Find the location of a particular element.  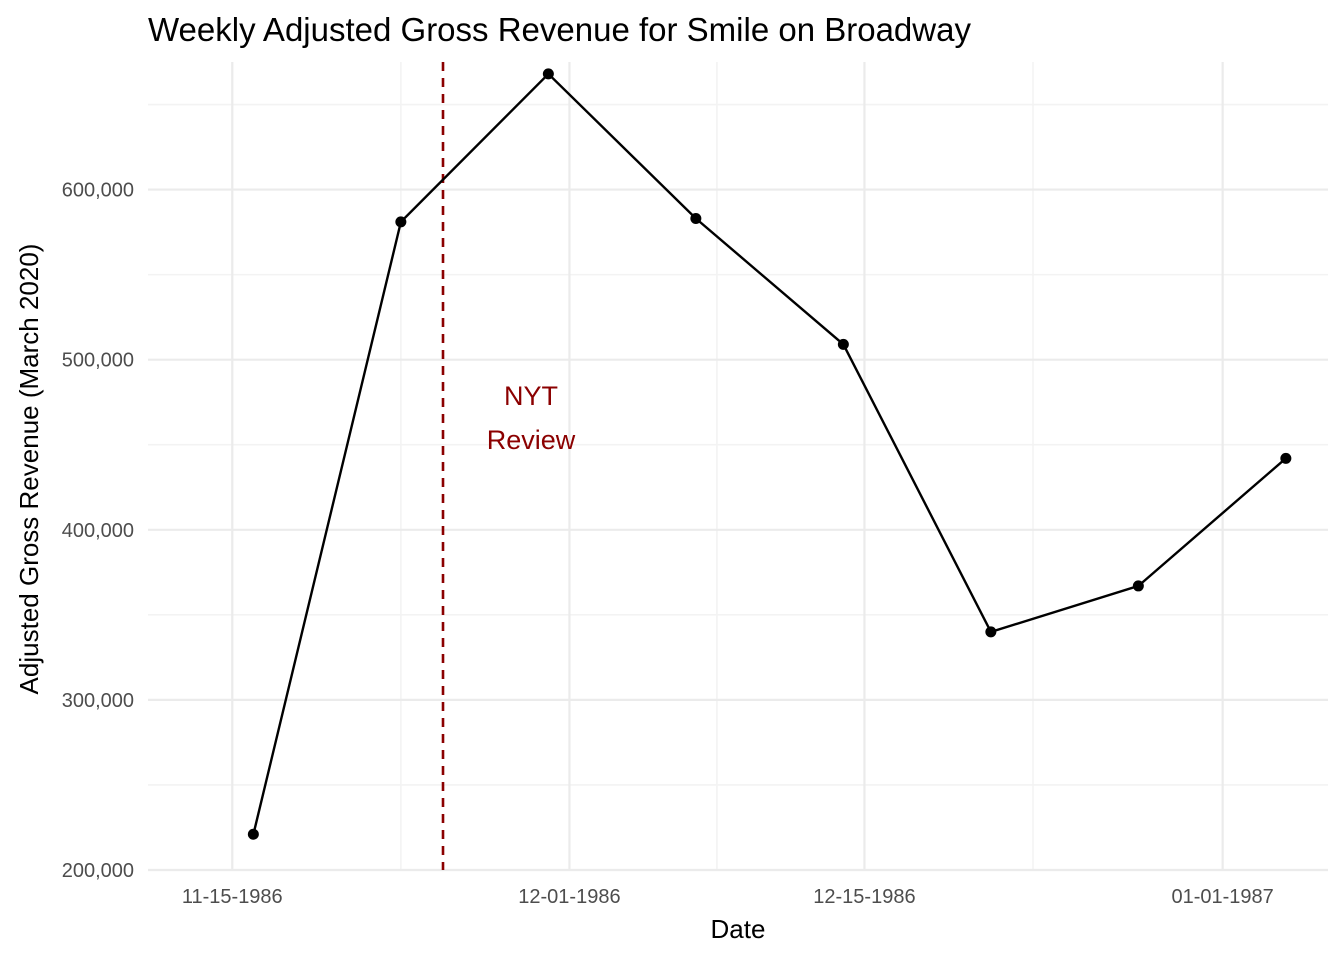

x-axis-ticks: 11-15-1986 12-01-1986 12-15-1986 01-01-1987 is located at coordinates (728, 897).